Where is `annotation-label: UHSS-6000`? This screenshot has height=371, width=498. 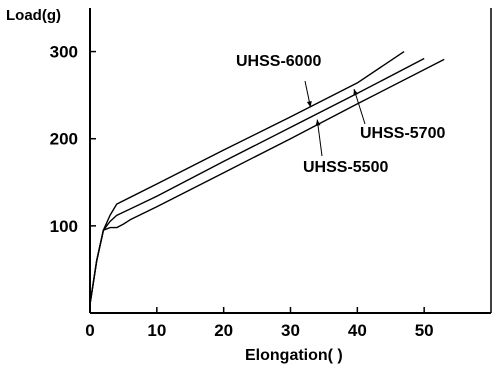
annotation-label: UHSS-6000 is located at coordinates (278, 61).